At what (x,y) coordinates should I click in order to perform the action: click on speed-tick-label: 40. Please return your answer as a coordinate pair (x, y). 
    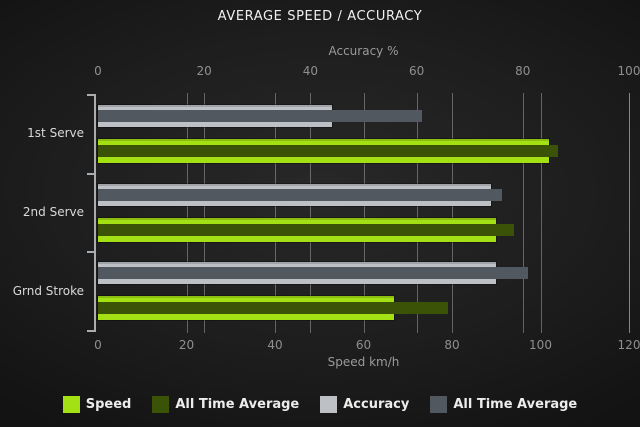
    Looking at the image, I should click on (275, 345).